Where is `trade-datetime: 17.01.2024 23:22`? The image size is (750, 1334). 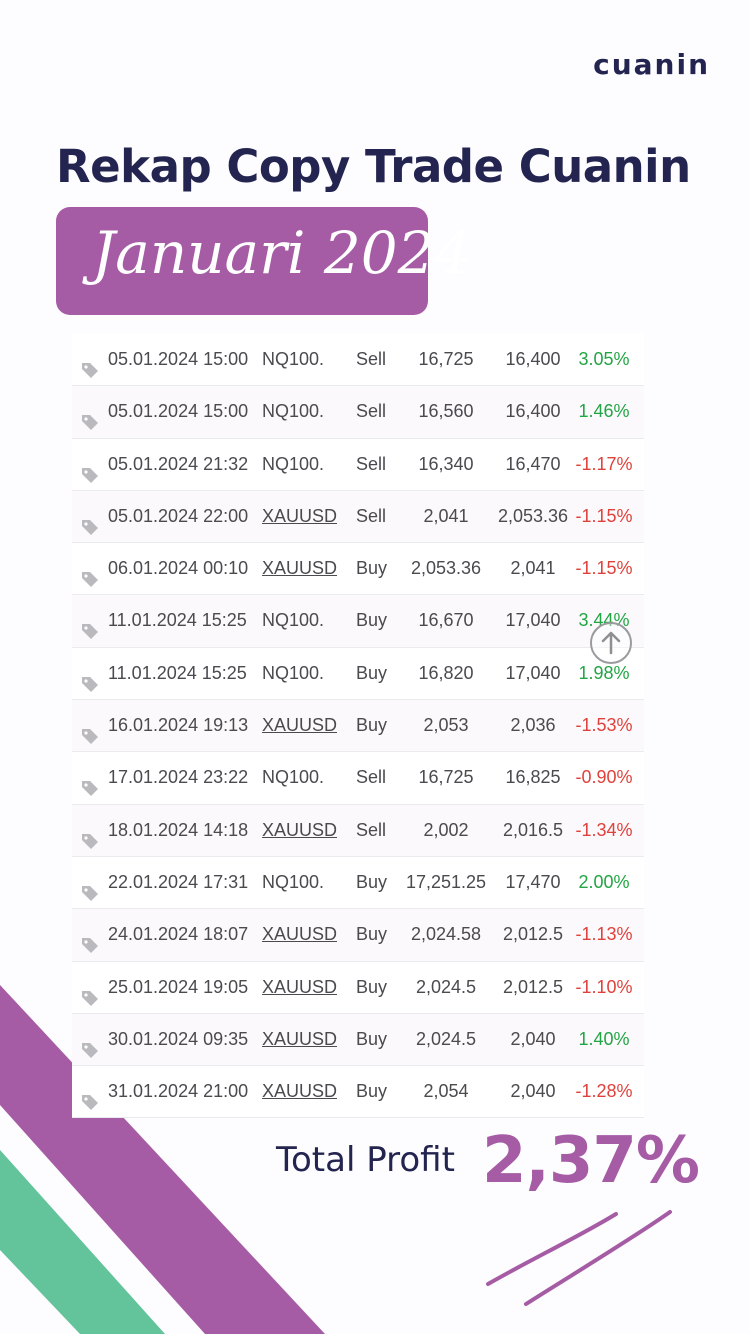
trade-datetime: 17.01.2024 23:22 is located at coordinates (178, 777).